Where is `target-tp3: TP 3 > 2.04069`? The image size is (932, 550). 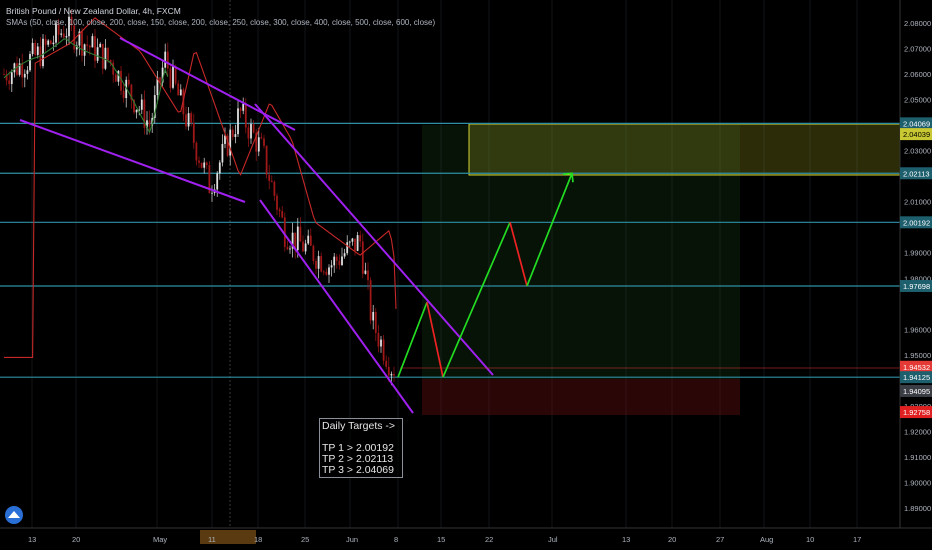
target-tp3: TP 3 > 2.04069 is located at coordinates (358, 470).